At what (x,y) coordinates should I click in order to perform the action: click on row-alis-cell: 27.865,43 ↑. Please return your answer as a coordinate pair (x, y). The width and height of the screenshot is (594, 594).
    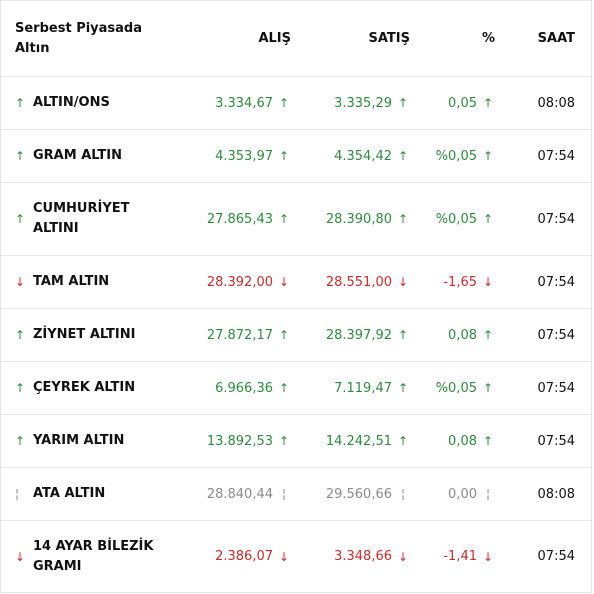
    Looking at the image, I should click on (241, 219).